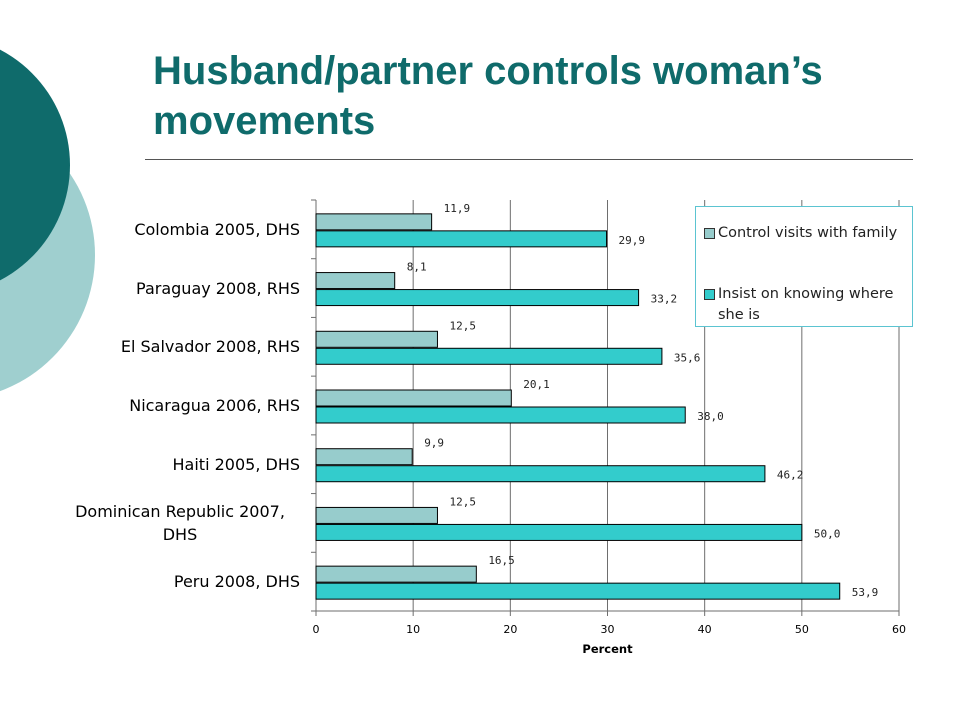  I want to click on legend-swatch-control-visits, so click(709, 233).